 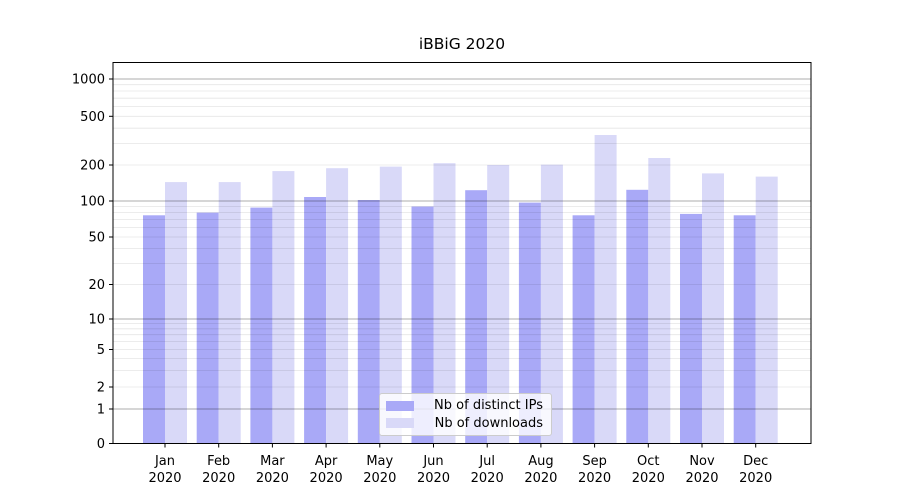 What do you see at coordinates (164, 461) in the screenshot?
I see `x-tick-label-month: Jan` at bounding box center [164, 461].